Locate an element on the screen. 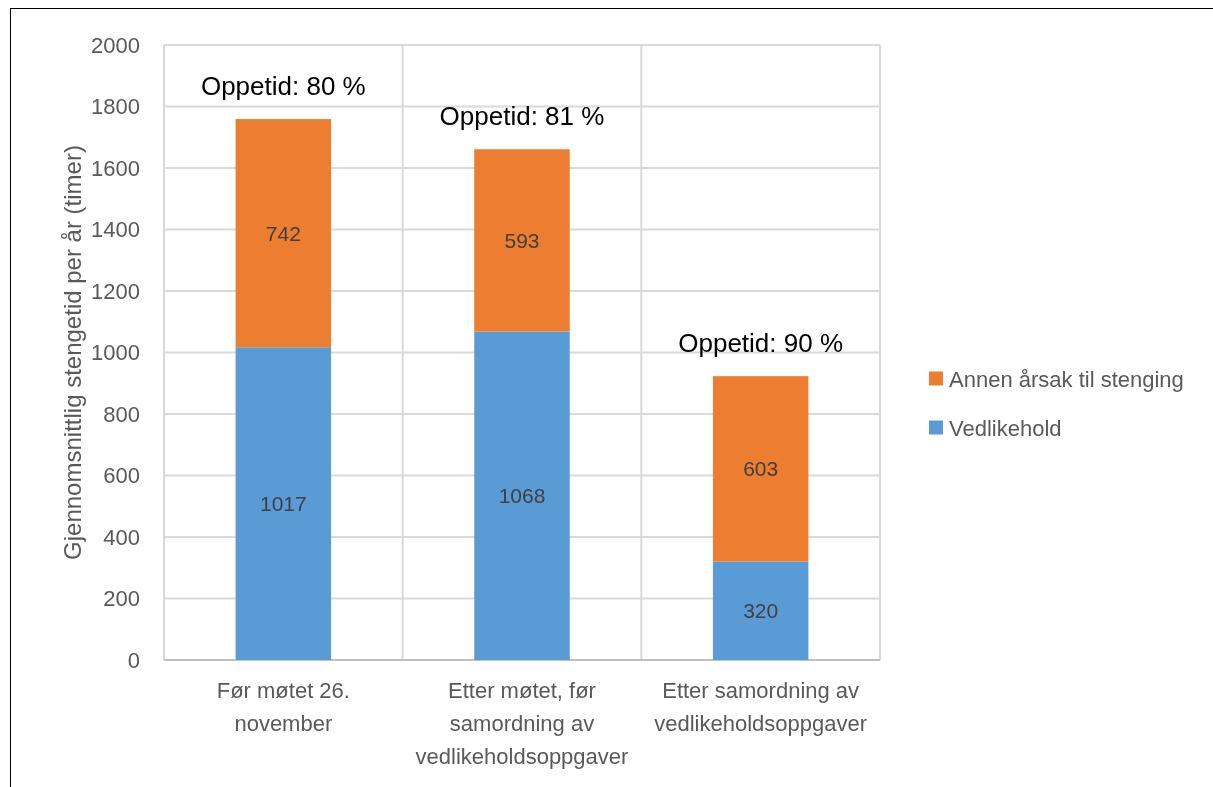 This screenshot has height=787, width=1213. data-label: 320 is located at coordinates (761, 611).